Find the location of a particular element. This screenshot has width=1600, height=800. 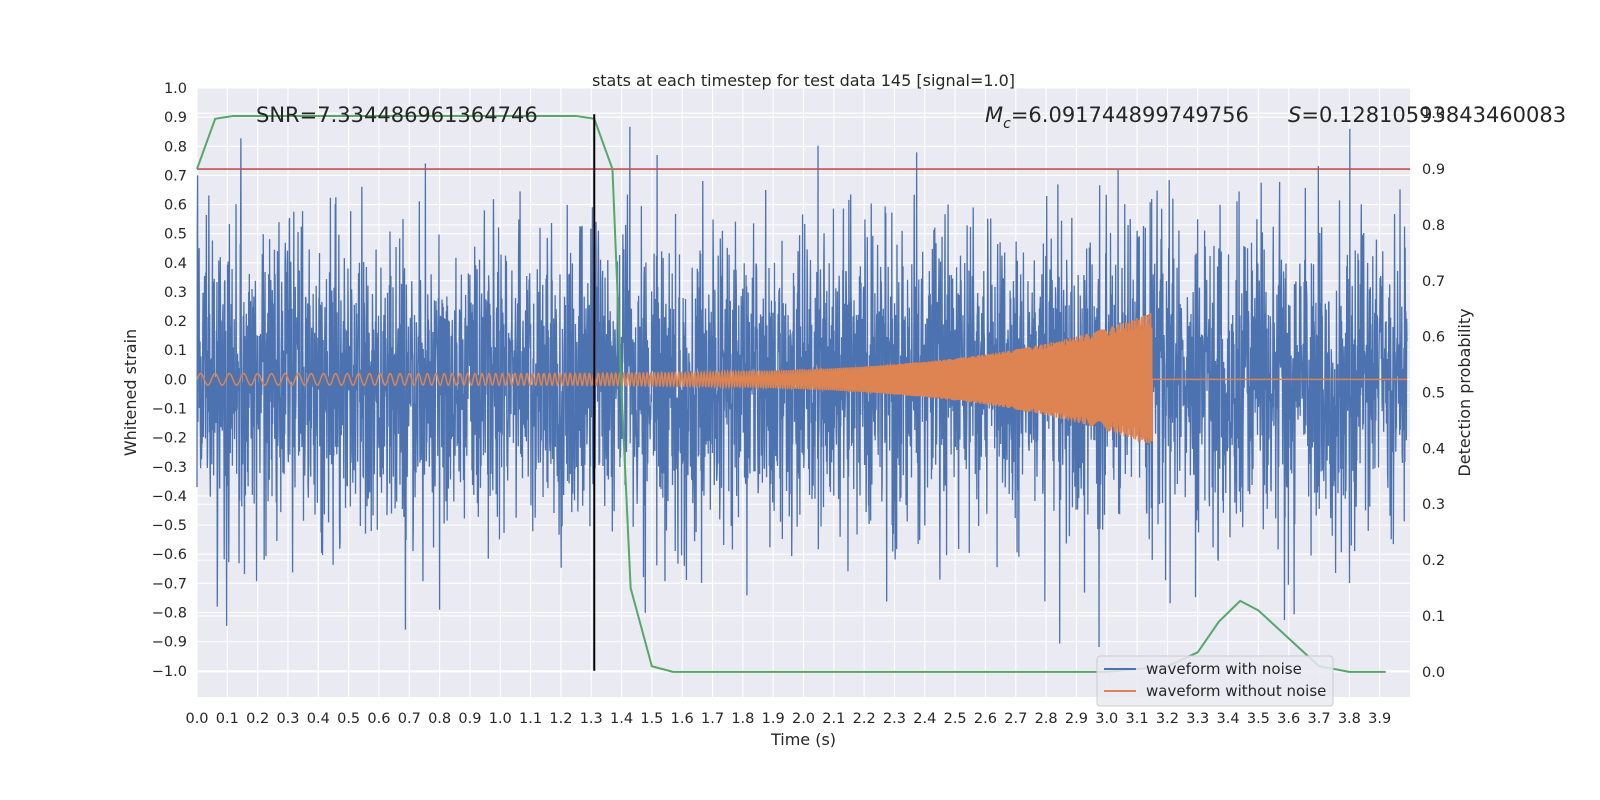

x-tick-label: 3.5 is located at coordinates (1258, 719).